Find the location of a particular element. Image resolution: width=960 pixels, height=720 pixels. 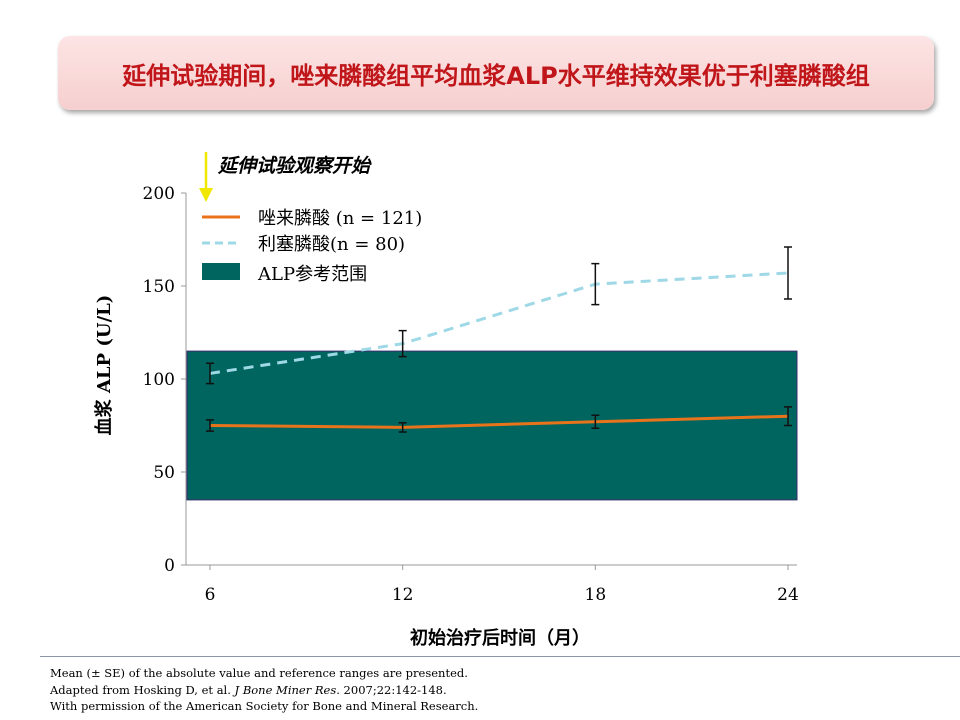

y-tick-label: 100 is located at coordinates (159, 380).